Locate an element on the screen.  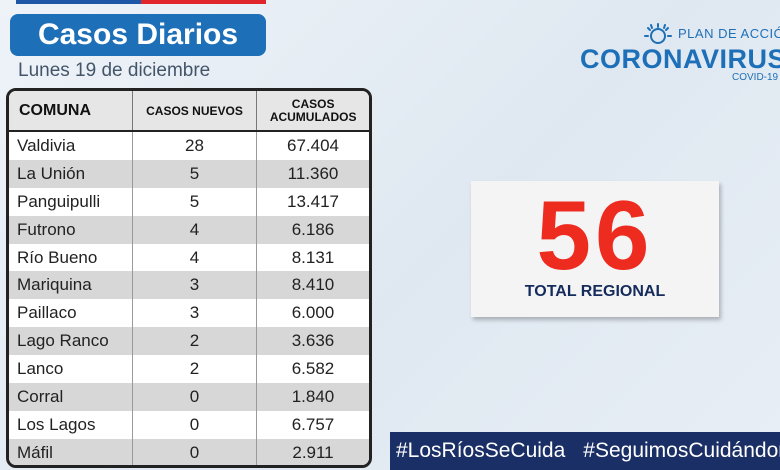
table-row: Máfil 0 2.911 is located at coordinates (189, 451).